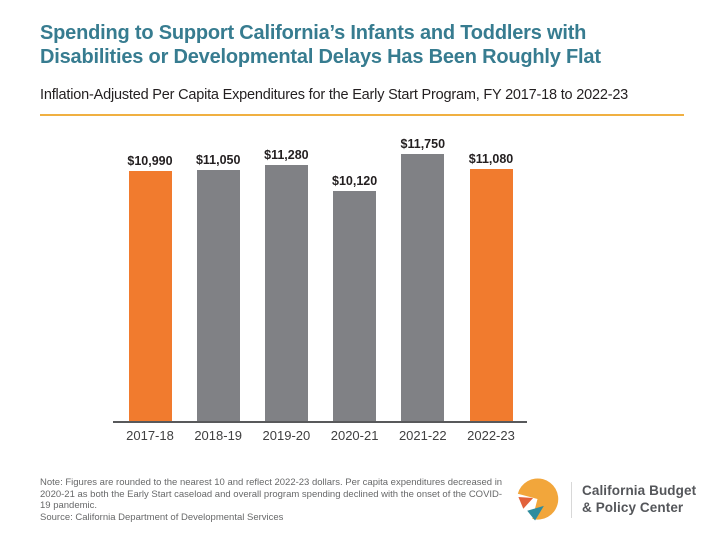  Describe the element at coordinates (320, 422) in the screenshot. I see `x-axis-line` at that location.